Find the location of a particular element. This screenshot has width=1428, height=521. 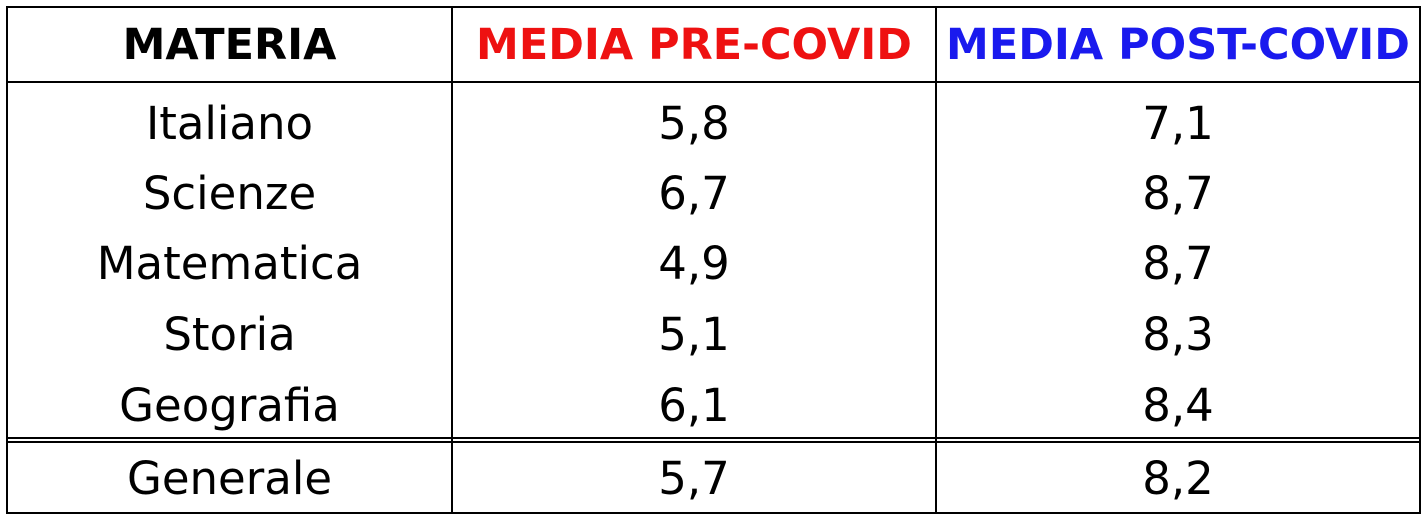

subject-cell: Scienze is located at coordinates (229, 193).